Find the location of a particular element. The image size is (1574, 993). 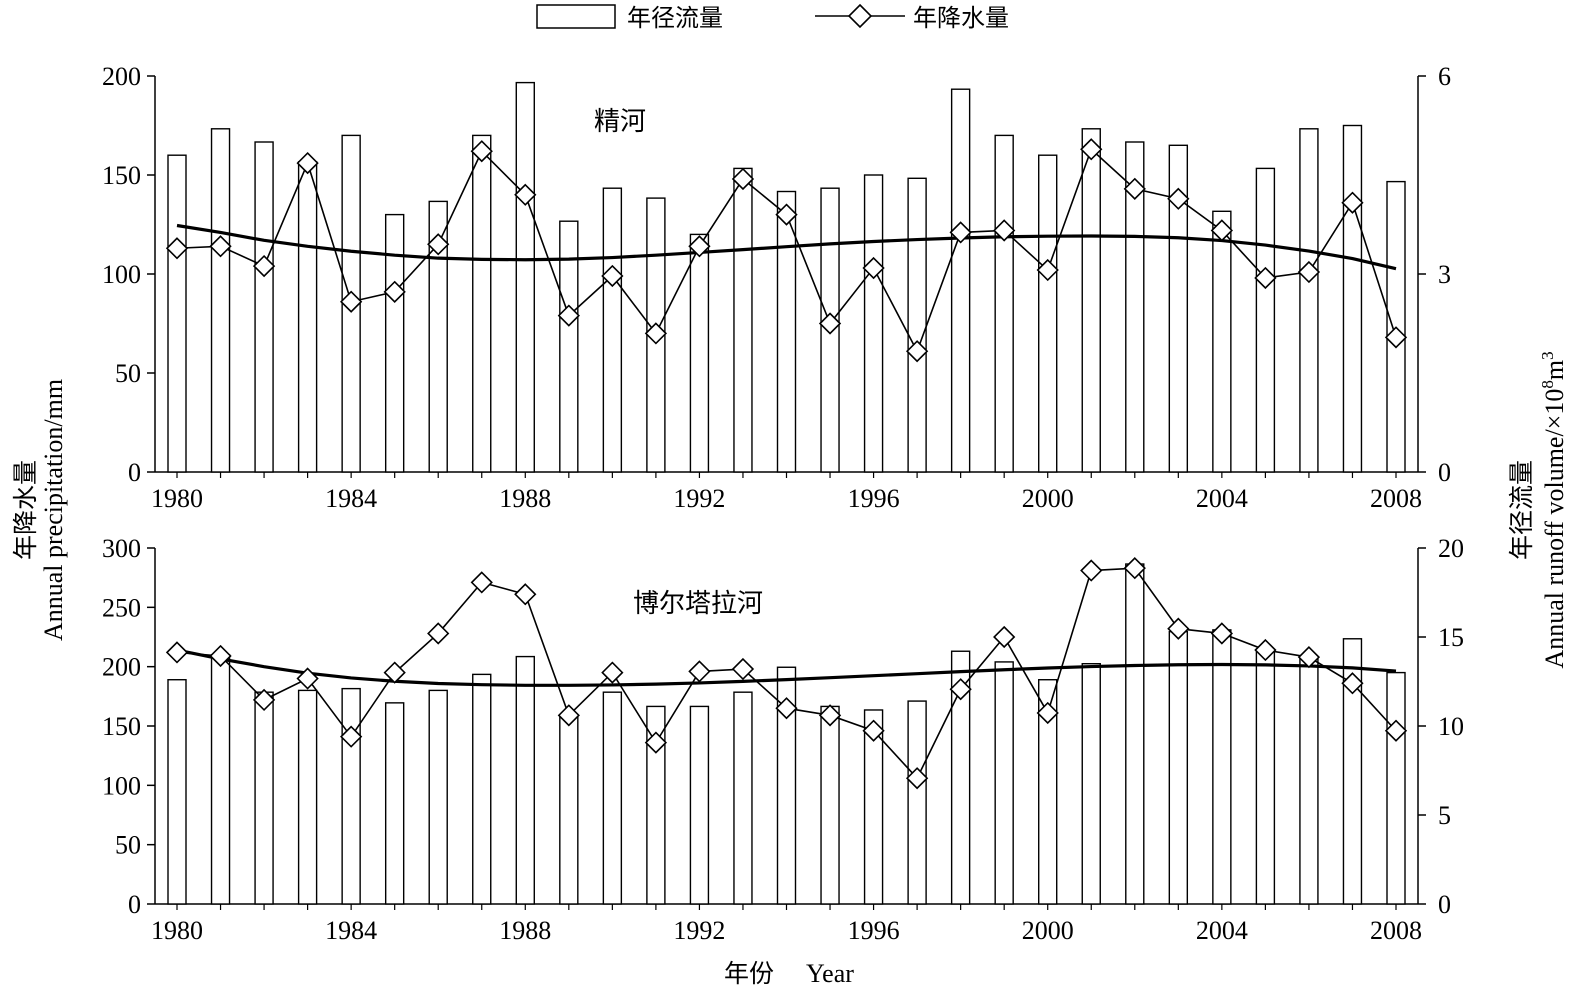

panel-1-bar-1985 is located at coordinates (394, 343).